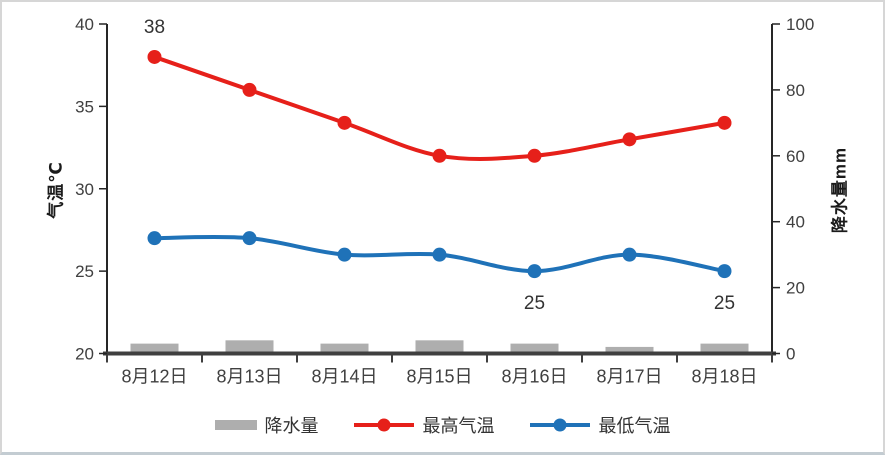 The width and height of the screenshot is (885, 455). I want to click on legend-item-precipitation: 降水量, so click(266, 425).